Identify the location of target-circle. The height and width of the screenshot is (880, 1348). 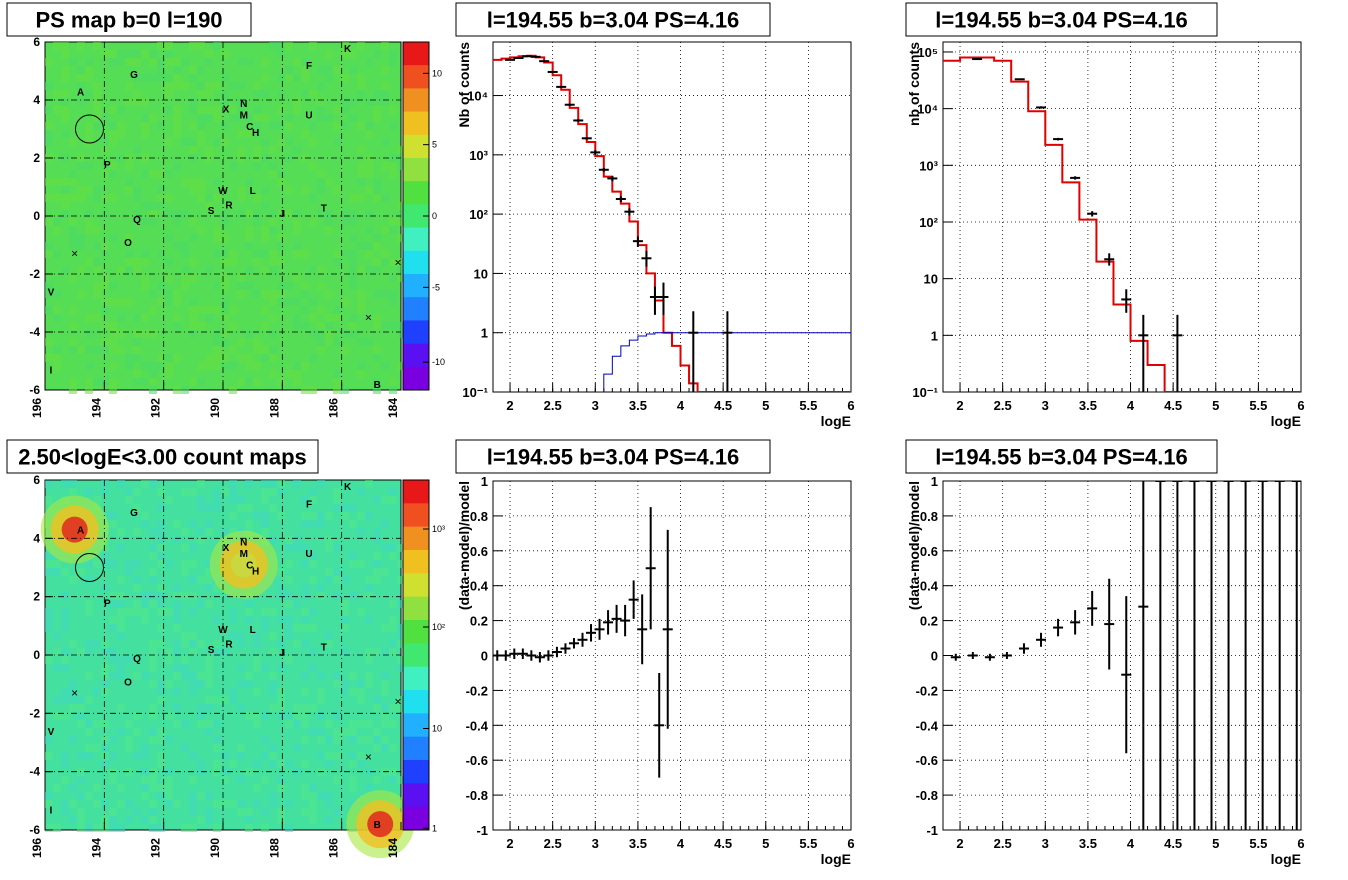
(89, 567).